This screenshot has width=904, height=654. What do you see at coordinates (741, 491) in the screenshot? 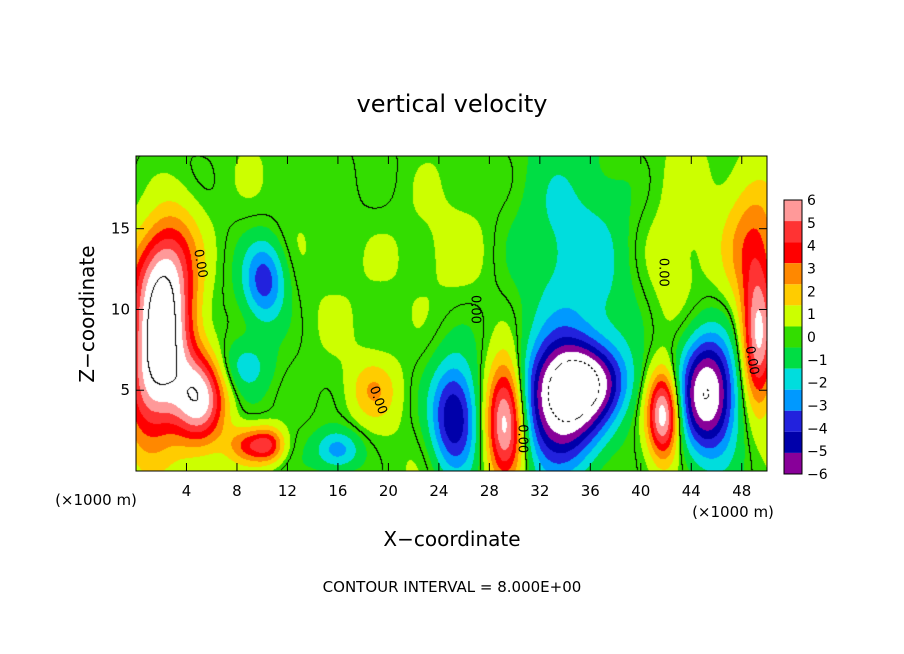
I see `x-tick-label: 48` at bounding box center [741, 491].